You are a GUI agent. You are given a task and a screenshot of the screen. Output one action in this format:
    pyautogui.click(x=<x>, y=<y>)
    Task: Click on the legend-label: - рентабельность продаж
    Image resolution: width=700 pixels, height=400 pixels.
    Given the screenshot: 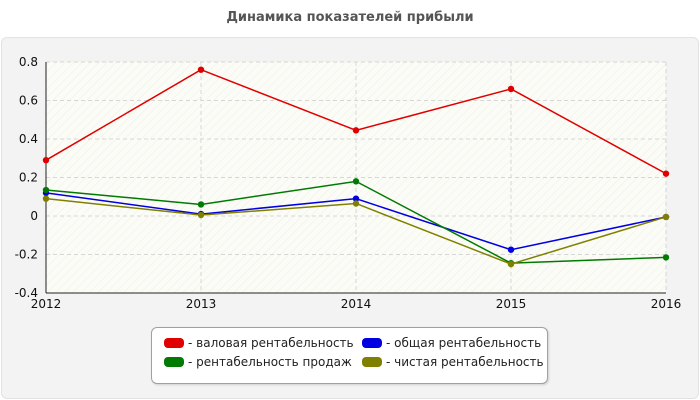 What is the action you would take?
    pyautogui.click(x=270, y=362)
    